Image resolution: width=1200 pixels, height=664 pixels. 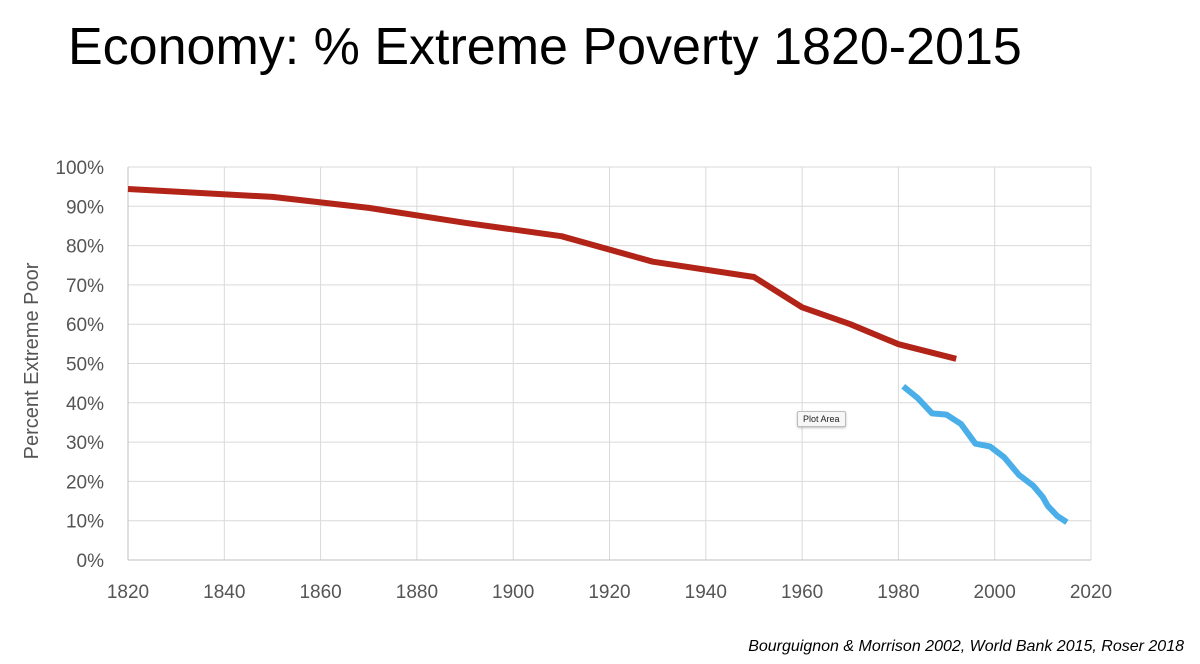 I want to click on y-tick-label: 90%, so click(x=85, y=207).